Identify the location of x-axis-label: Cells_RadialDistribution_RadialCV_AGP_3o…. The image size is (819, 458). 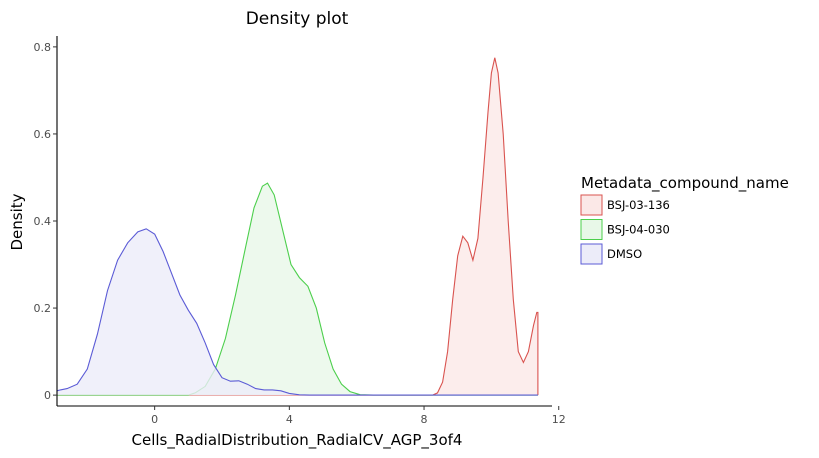
(297, 440).